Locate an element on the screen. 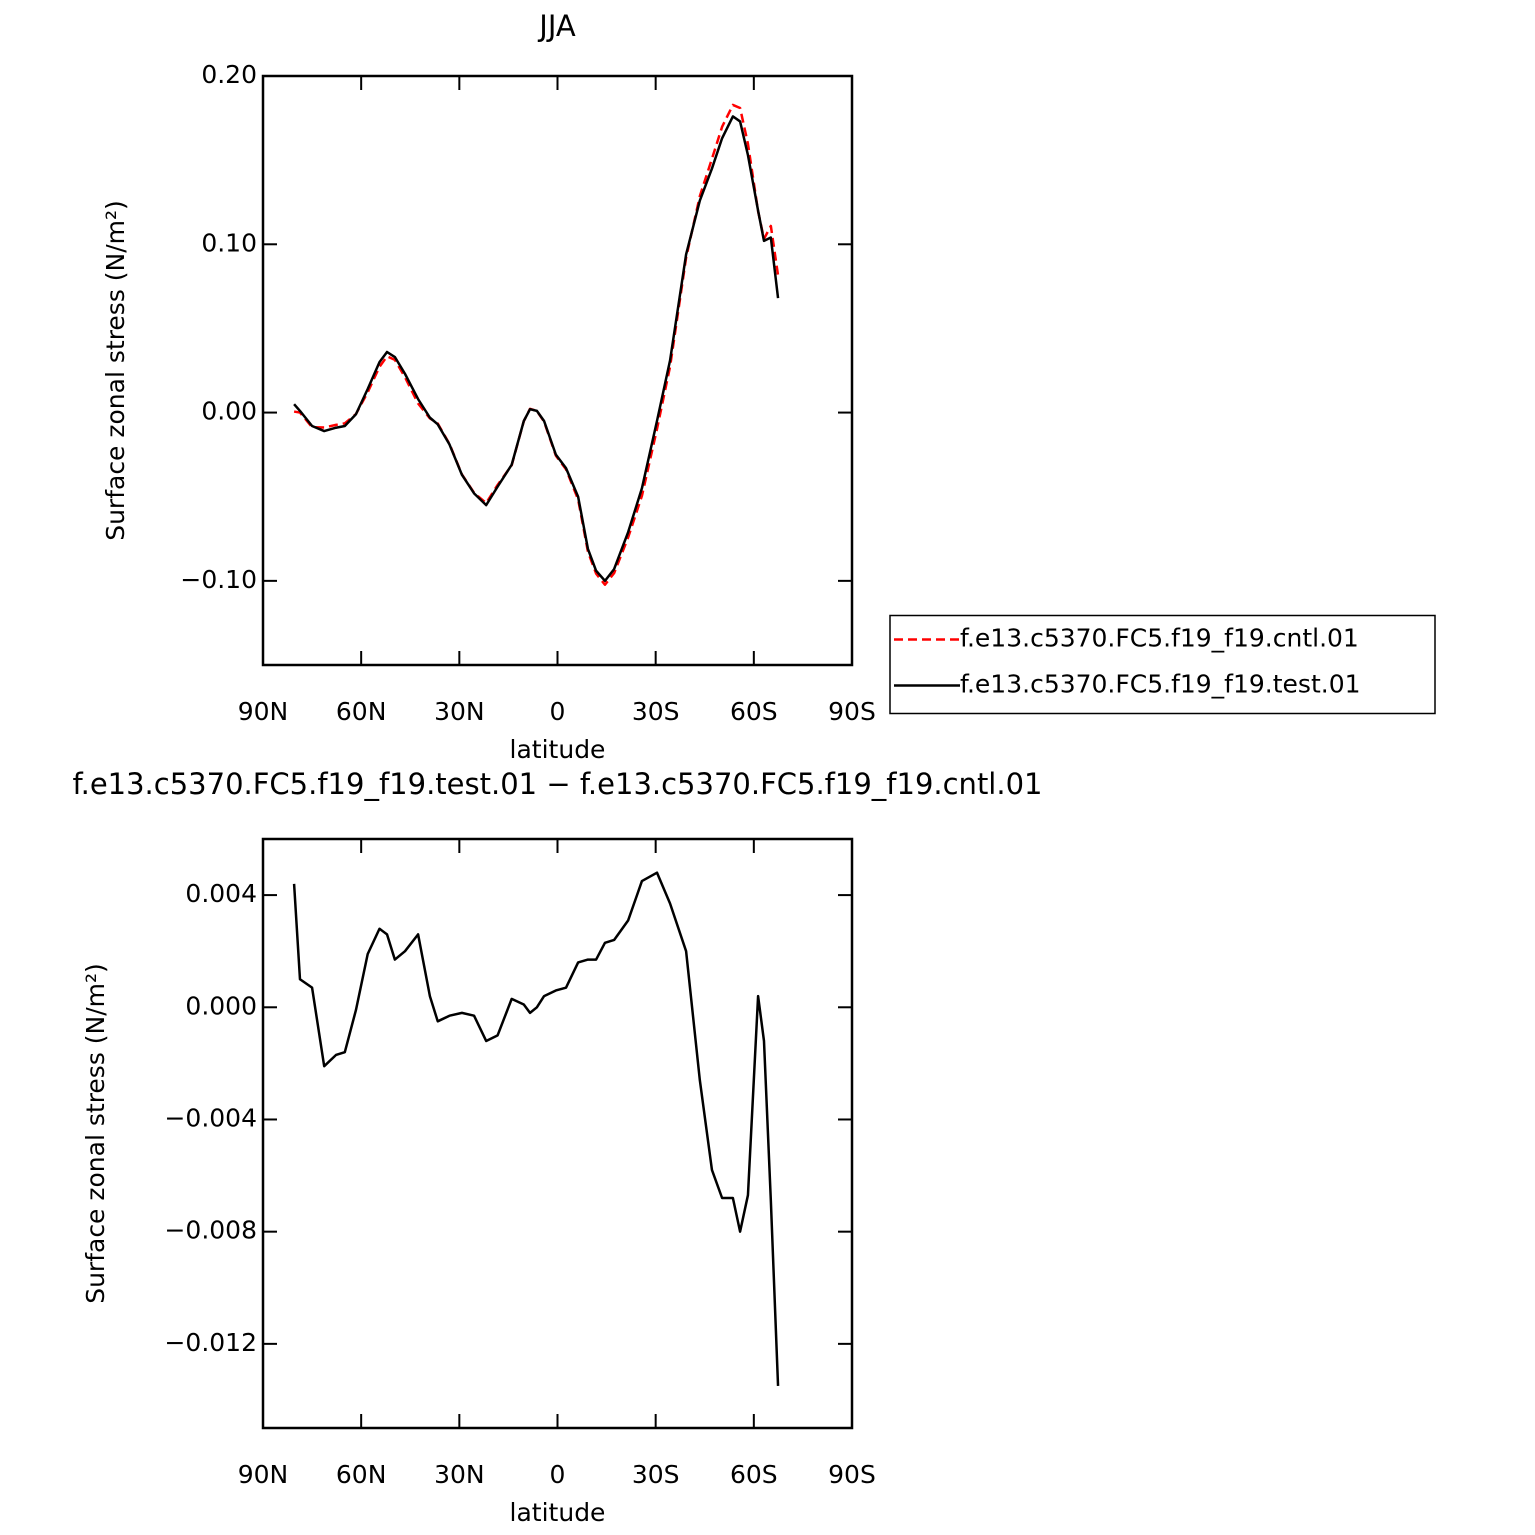  y-tick-label: 0.000 is located at coordinates (221, 1005).